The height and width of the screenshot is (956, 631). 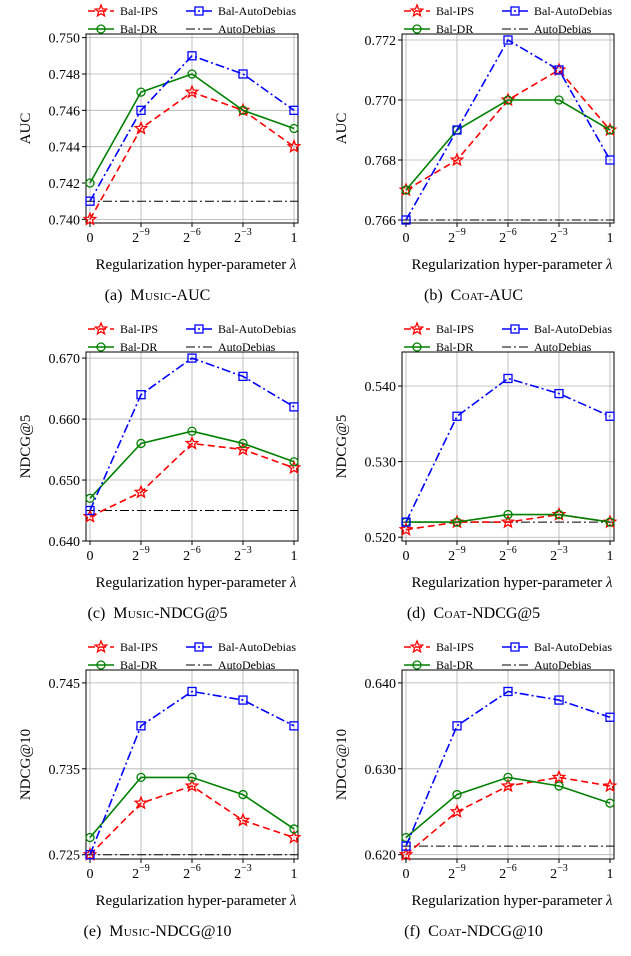 What do you see at coordinates (191, 295) in the screenshot?
I see `caption-metric: -AUC` at bounding box center [191, 295].